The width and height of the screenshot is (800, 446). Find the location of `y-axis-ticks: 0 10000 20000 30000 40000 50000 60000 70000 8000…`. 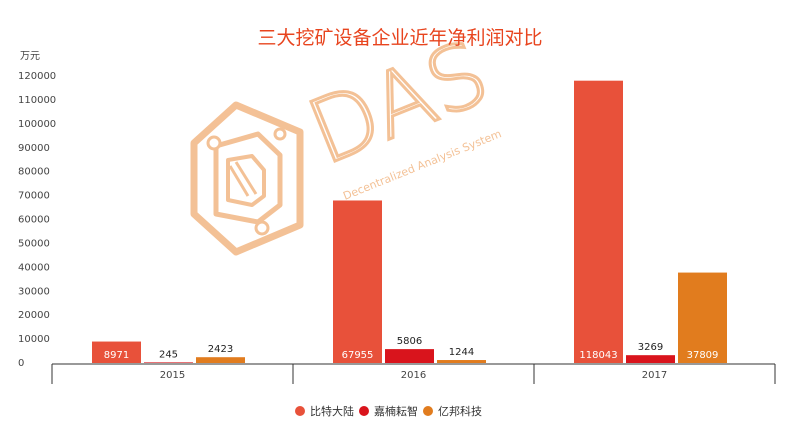

y-axis-ticks: 0 10000 20000 30000 40000 50000 60000 70000 8000… is located at coordinates (37, 220).